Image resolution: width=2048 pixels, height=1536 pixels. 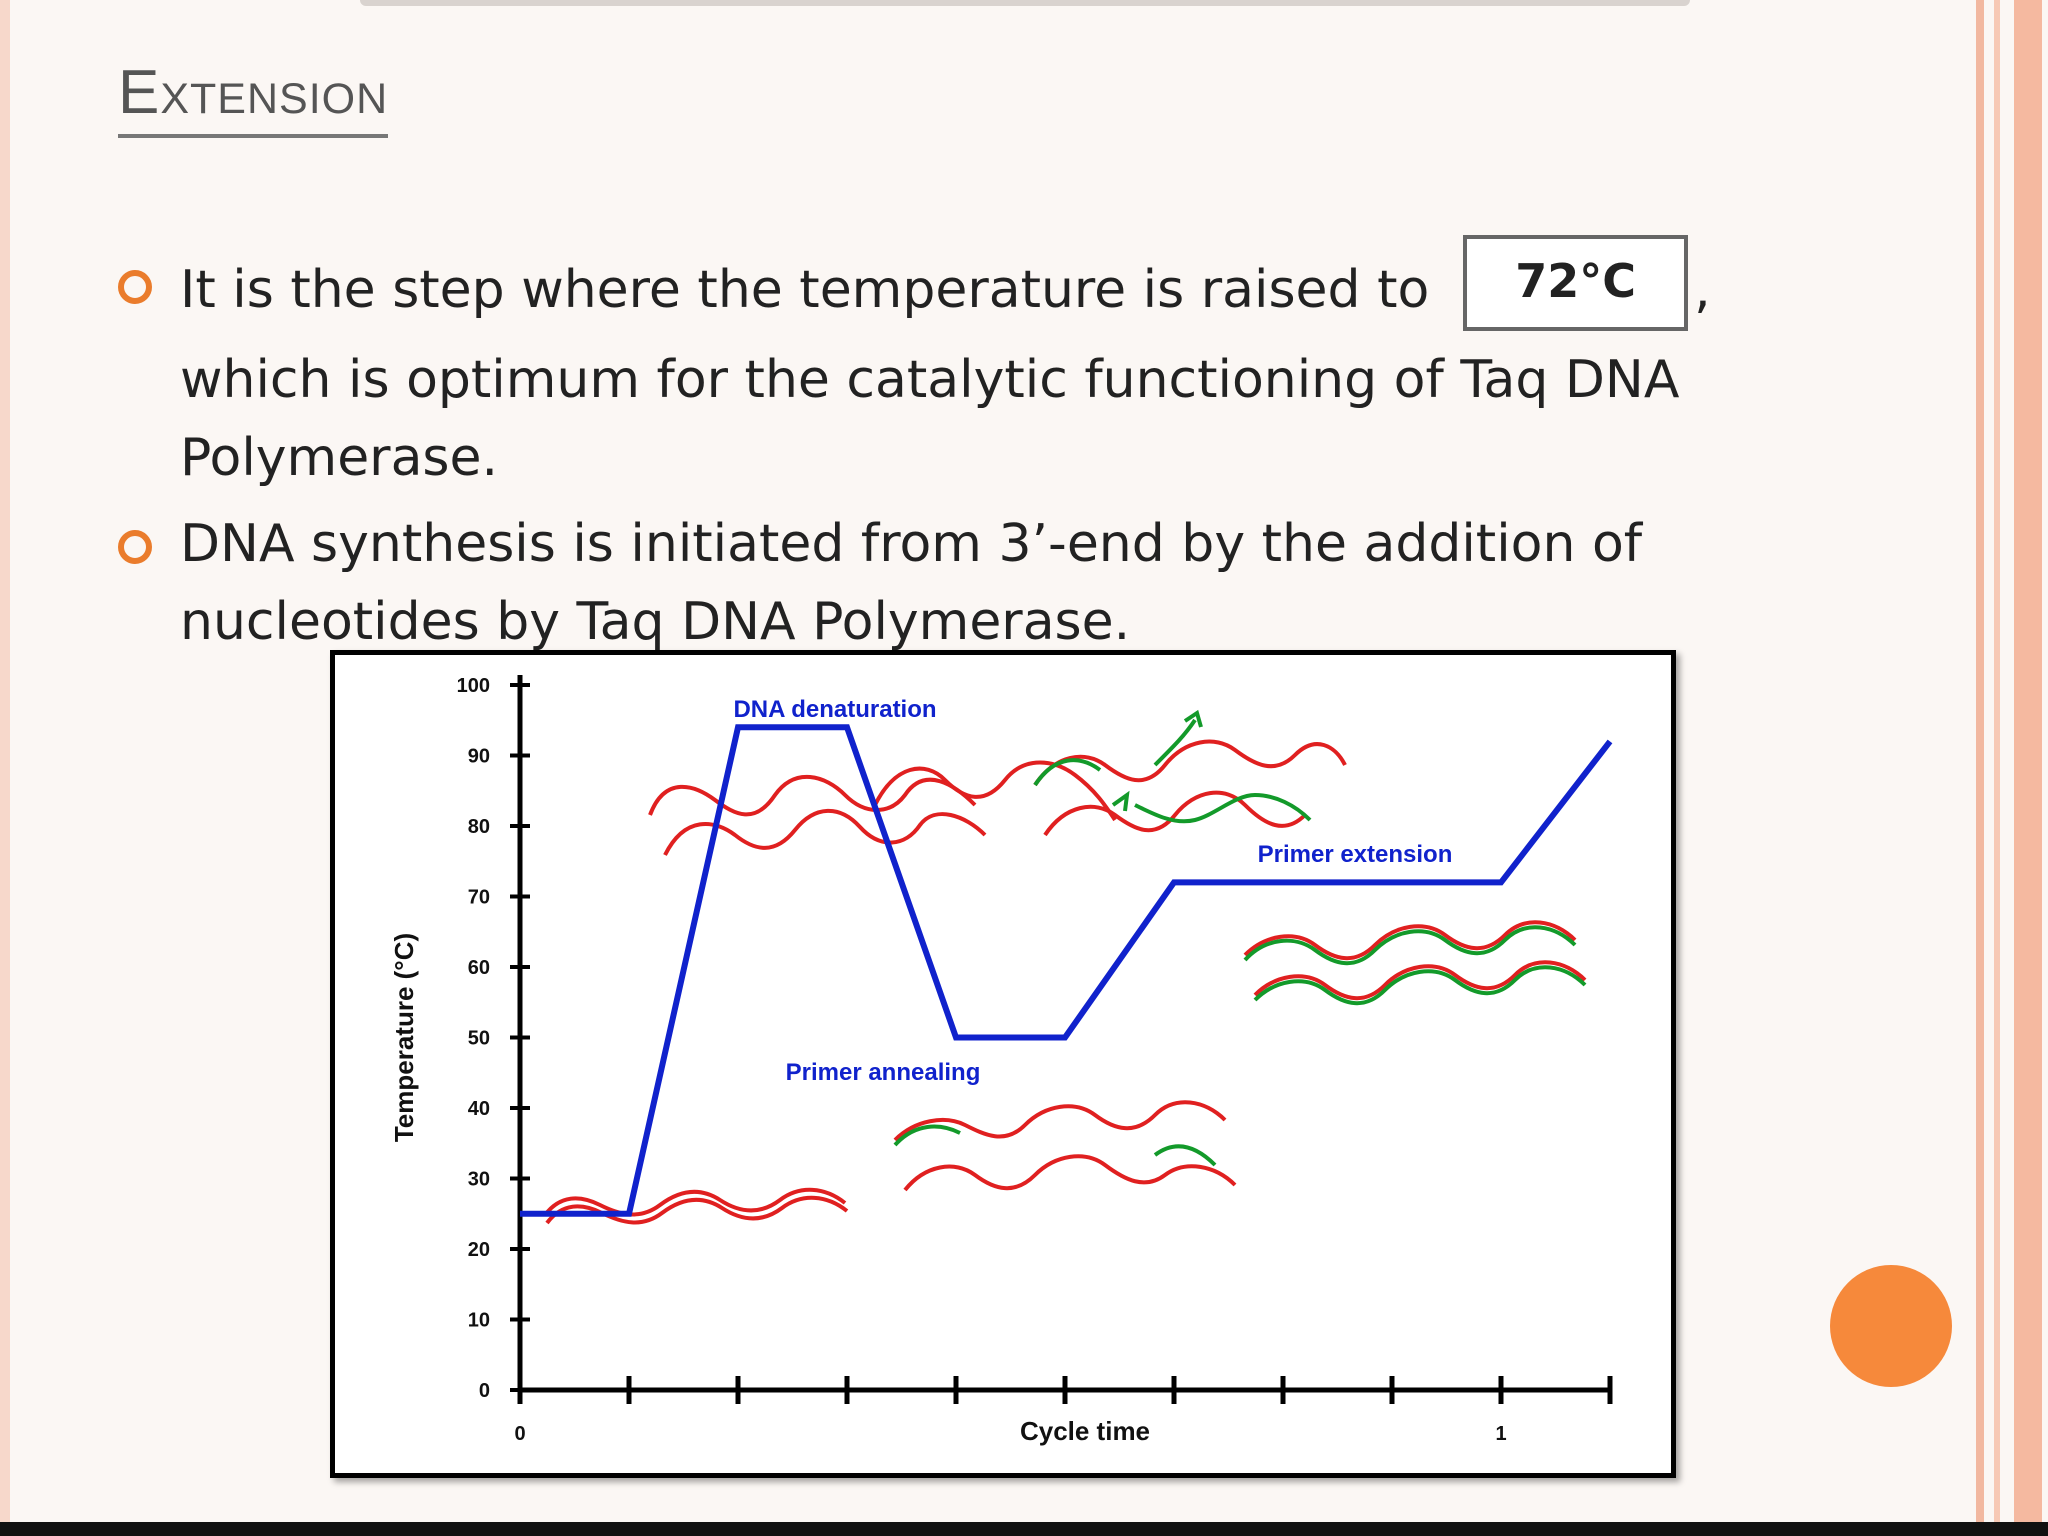 I want to click on annotation-label: Primer annealing, so click(x=883, y=1072).